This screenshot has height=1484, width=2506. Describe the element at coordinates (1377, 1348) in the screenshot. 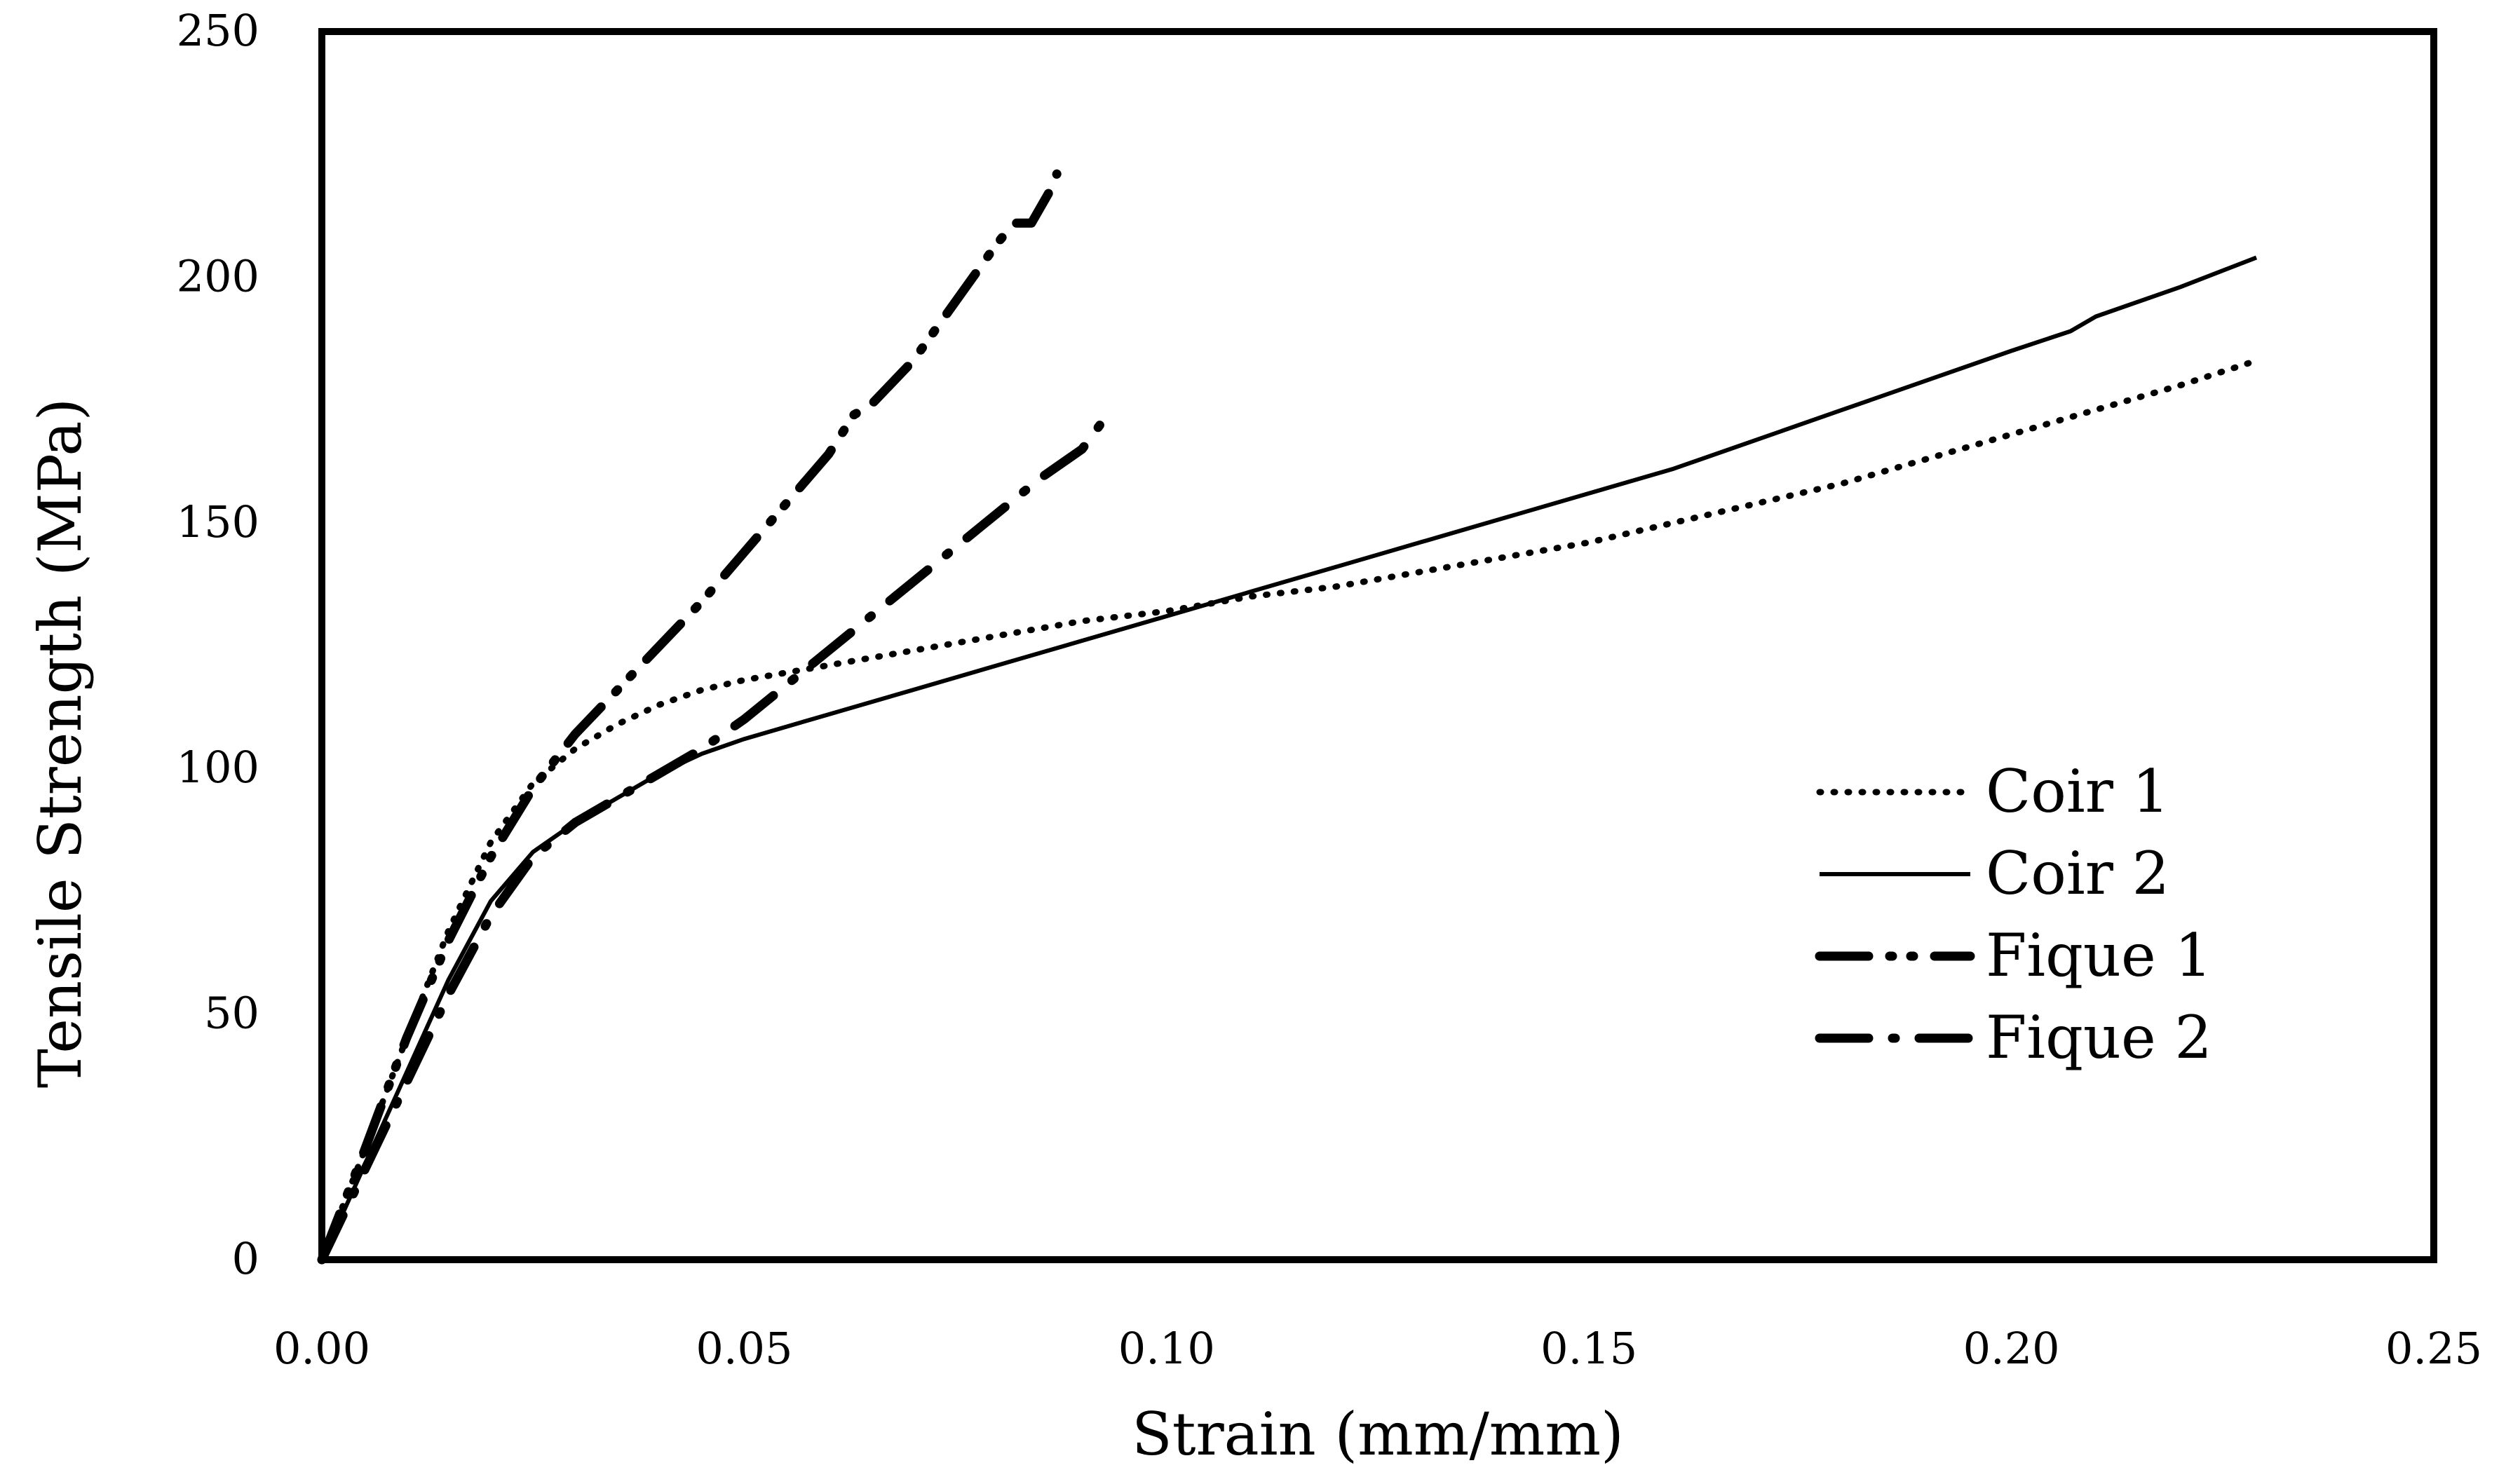

I see `x-axis-ticks: 0.00 0.05 0.10 0.15 0.20 0.25` at that location.